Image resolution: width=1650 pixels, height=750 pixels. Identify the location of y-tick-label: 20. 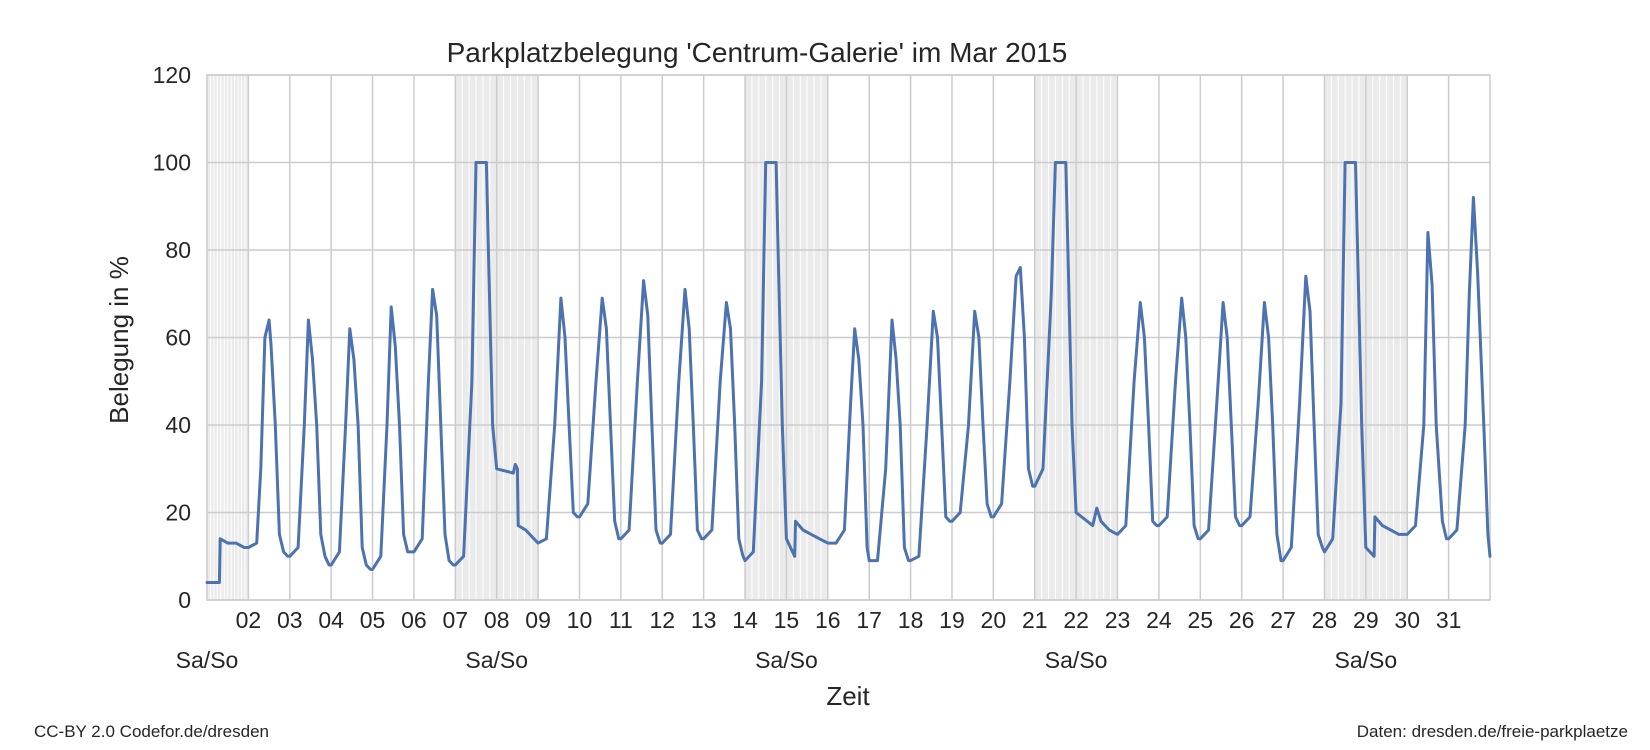
(178, 513).